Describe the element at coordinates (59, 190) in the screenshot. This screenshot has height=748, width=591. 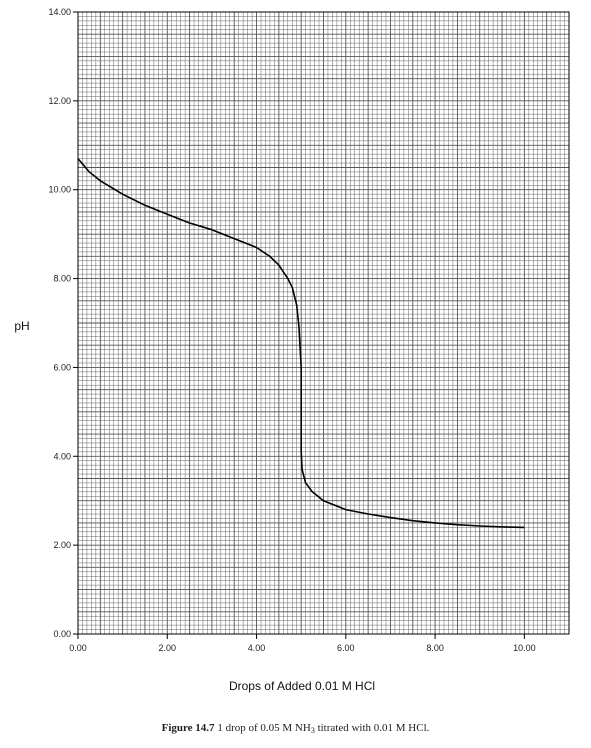
I see `y-tick-label: 10.00` at that location.